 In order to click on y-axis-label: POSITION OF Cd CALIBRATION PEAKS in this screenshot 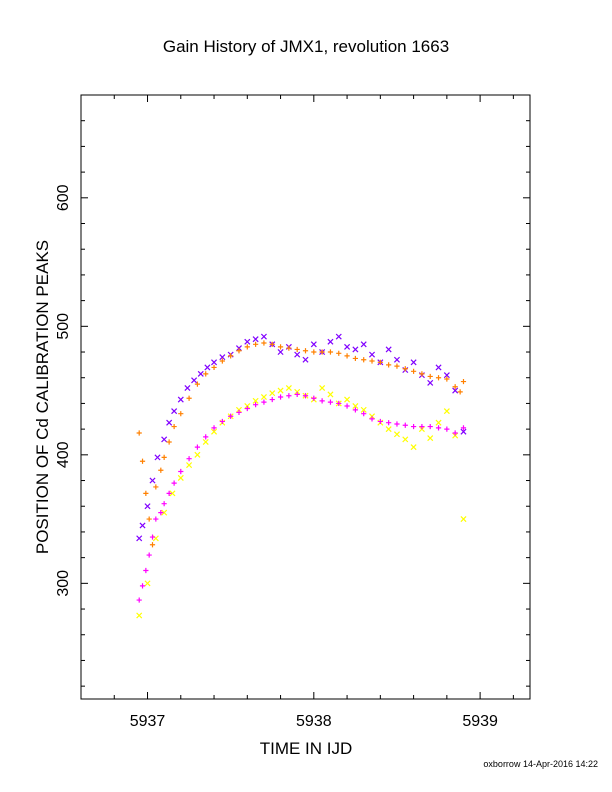, I will do `click(42, 397)`.